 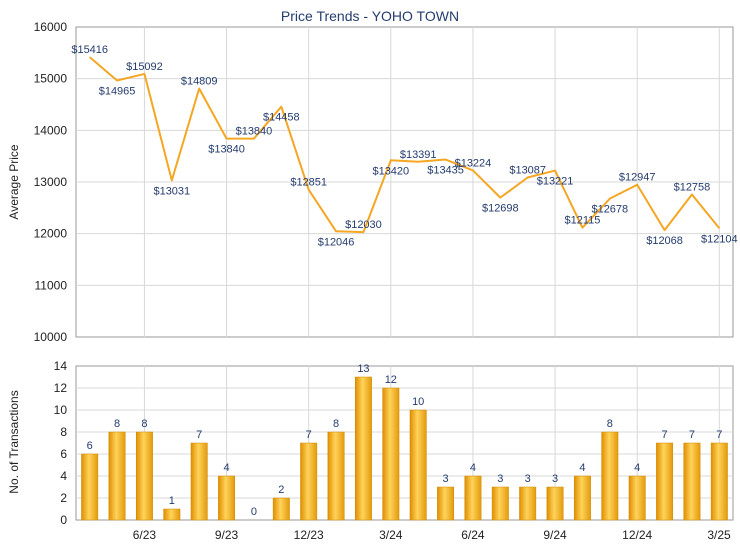 I want to click on transactions-y-tick-label: 0, so click(x=63, y=520).